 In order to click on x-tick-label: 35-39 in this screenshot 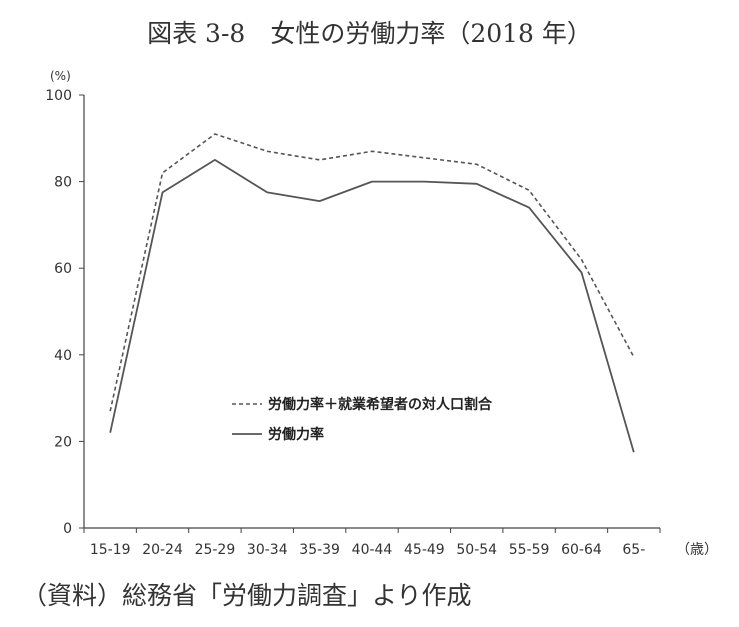, I will do `click(319, 550)`.